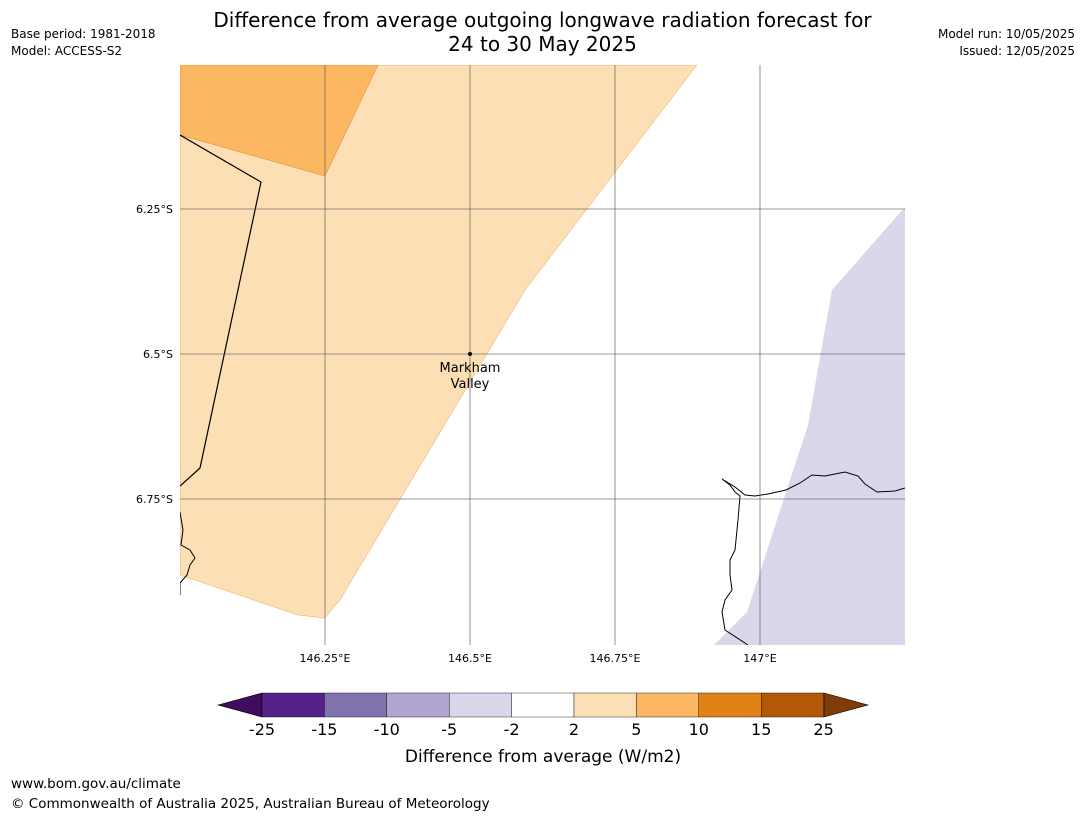 This screenshot has height=816, width=1085. What do you see at coordinates (1006, 34) in the screenshot?
I see `model-run: Model run: 10/05/2025` at bounding box center [1006, 34].